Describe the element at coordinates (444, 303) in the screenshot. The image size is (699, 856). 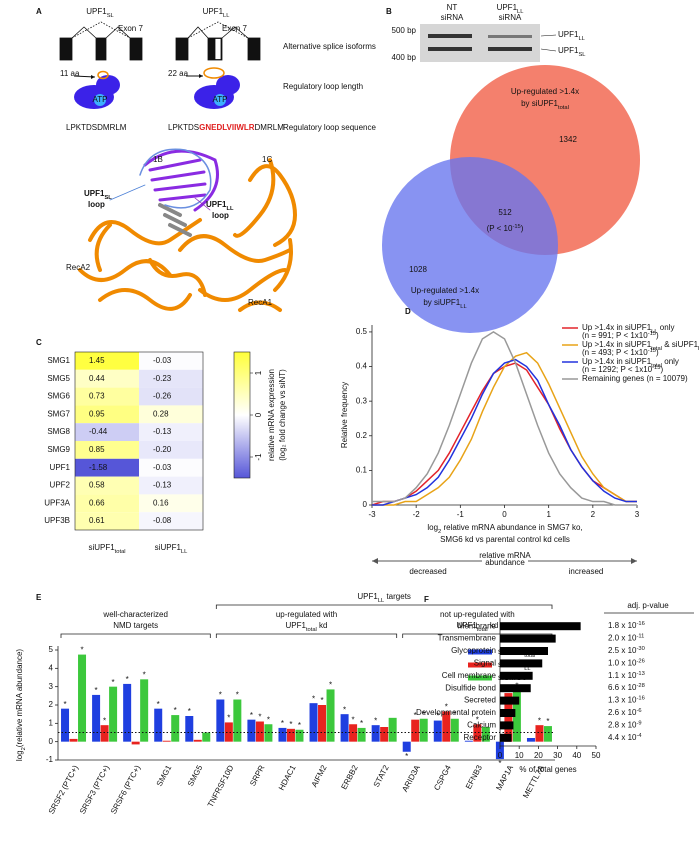
I see `venn-label: by siUPF1LL` at that location.